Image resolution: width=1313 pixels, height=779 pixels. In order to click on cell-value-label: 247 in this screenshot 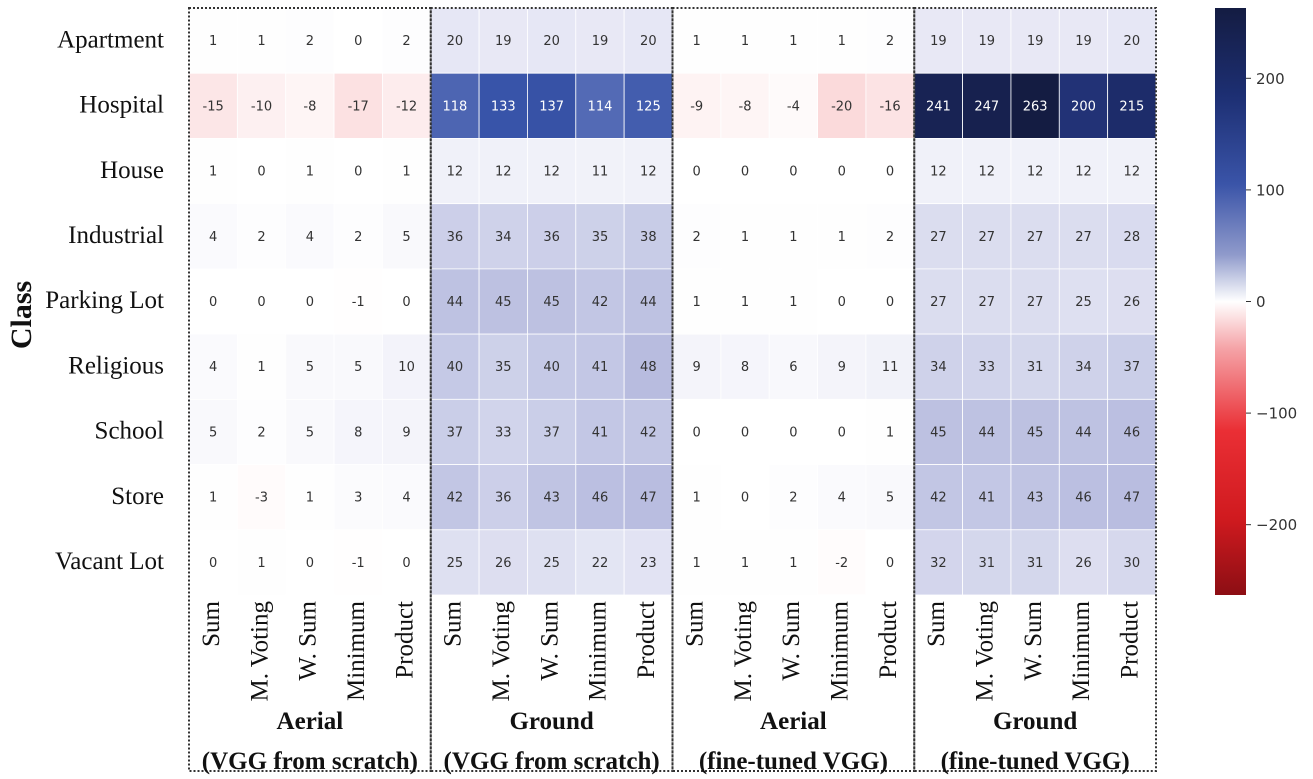, I will do `click(986, 106)`.